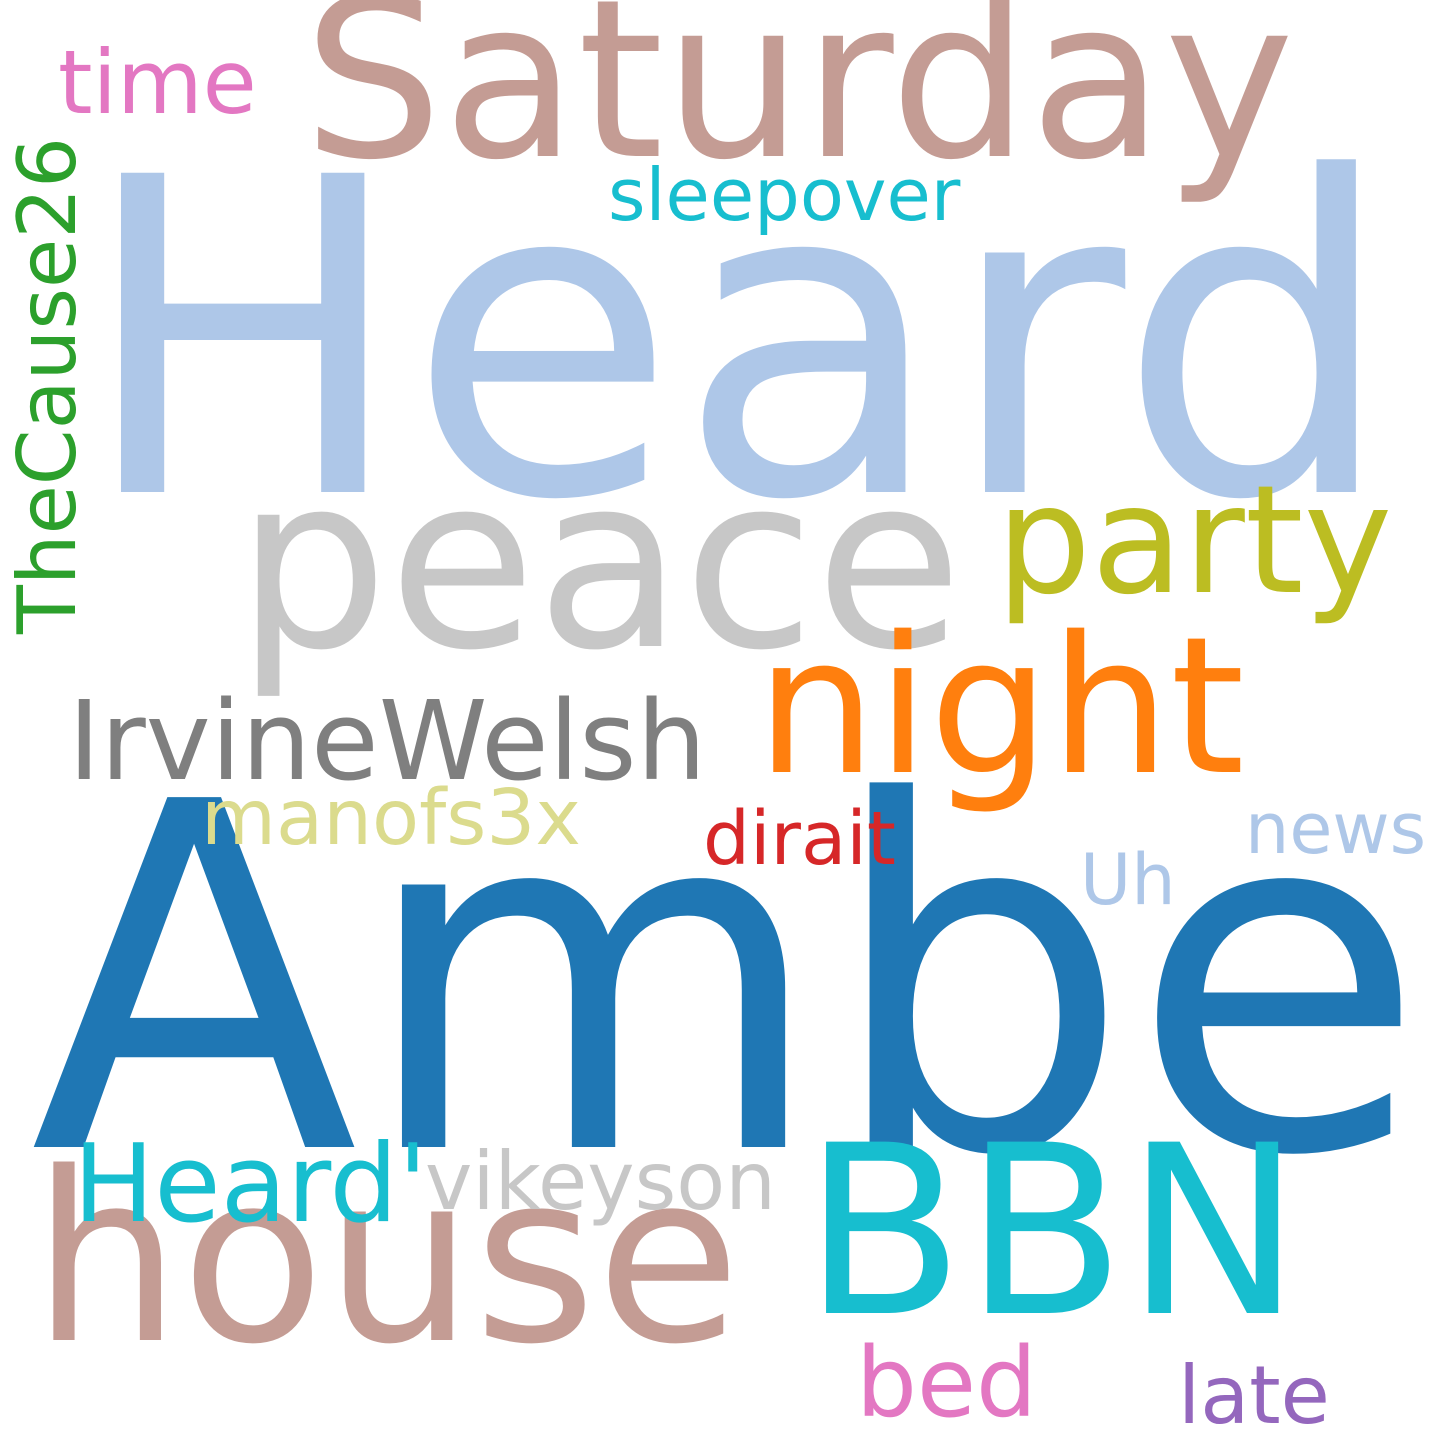 The image size is (1440, 1440). I want to click on word-manofs3x: manofs3x, so click(391, 818).